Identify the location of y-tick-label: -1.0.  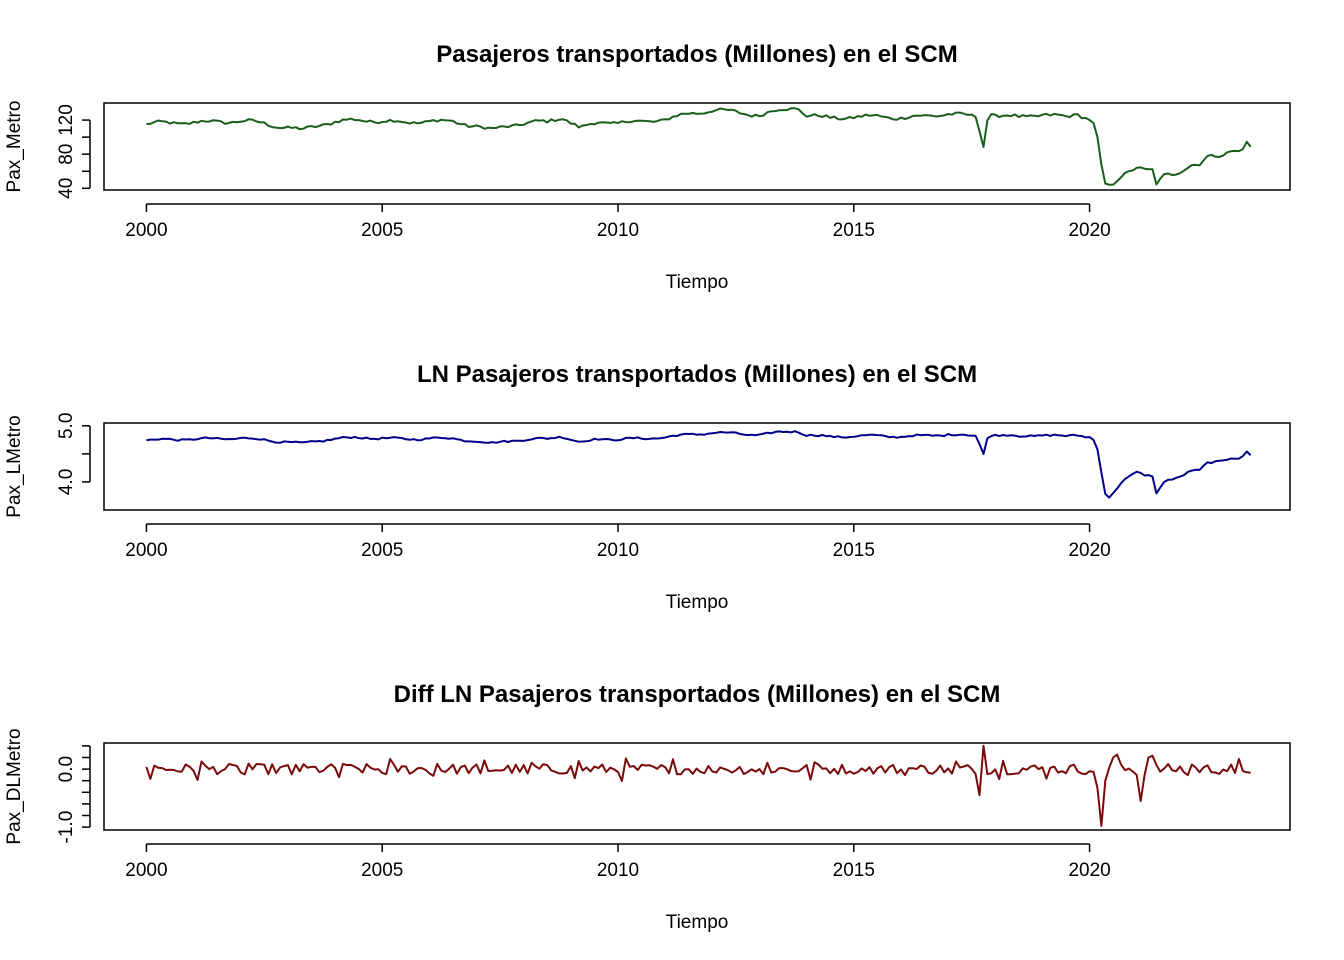
(66, 827).